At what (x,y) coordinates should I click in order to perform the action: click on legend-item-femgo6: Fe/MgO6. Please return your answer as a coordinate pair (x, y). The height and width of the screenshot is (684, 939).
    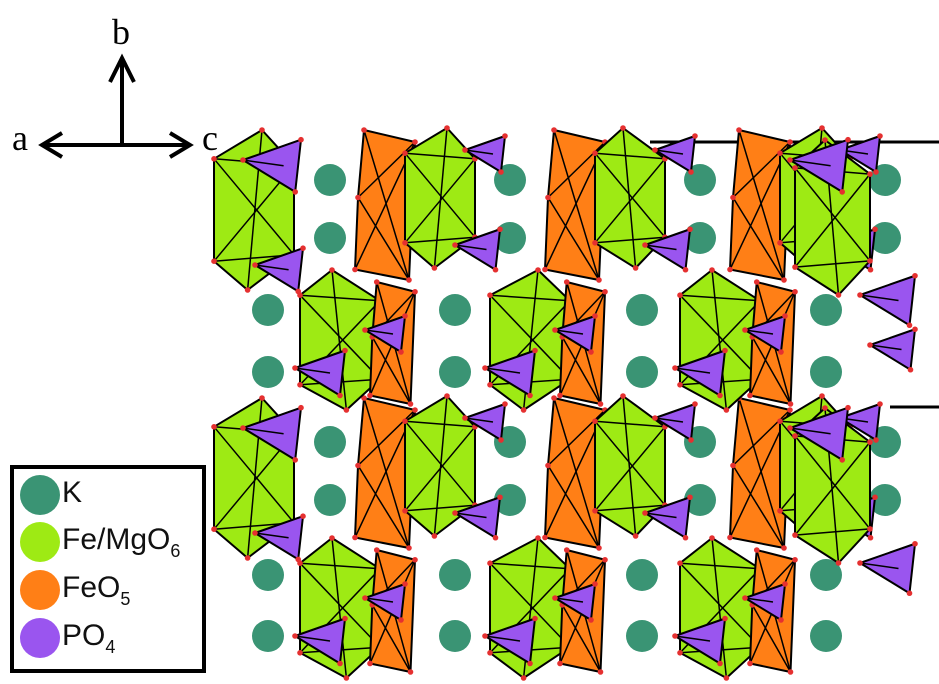
    Looking at the image, I should click on (100, 542).